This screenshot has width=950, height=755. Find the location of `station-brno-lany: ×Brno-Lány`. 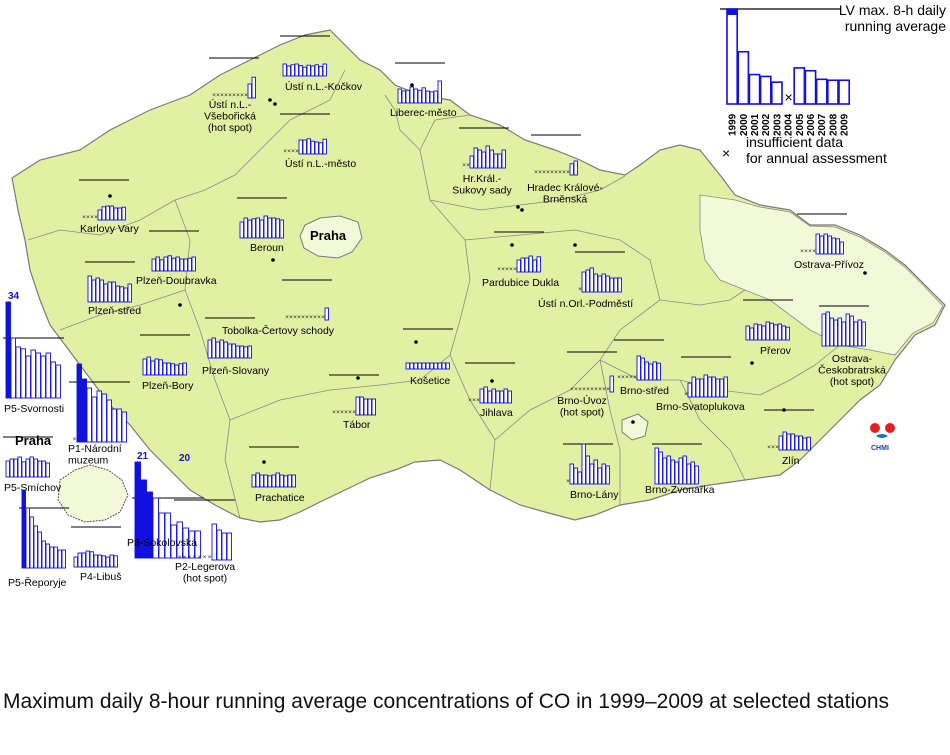

station-brno-lany: ×Brno-Lány is located at coordinates (591, 472).